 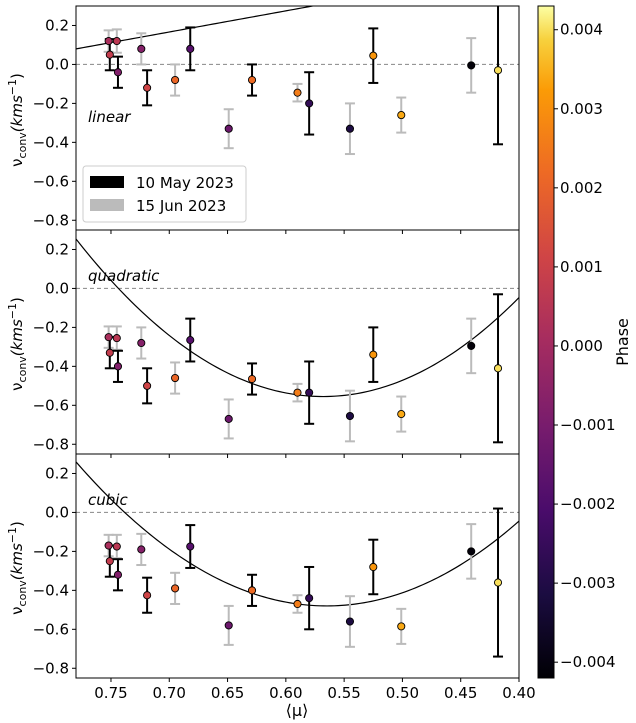 What do you see at coordinates (581, 109) in the screenshot?
I see `colorbar-tick-label: 0.003` at bounding box center [581, 109].